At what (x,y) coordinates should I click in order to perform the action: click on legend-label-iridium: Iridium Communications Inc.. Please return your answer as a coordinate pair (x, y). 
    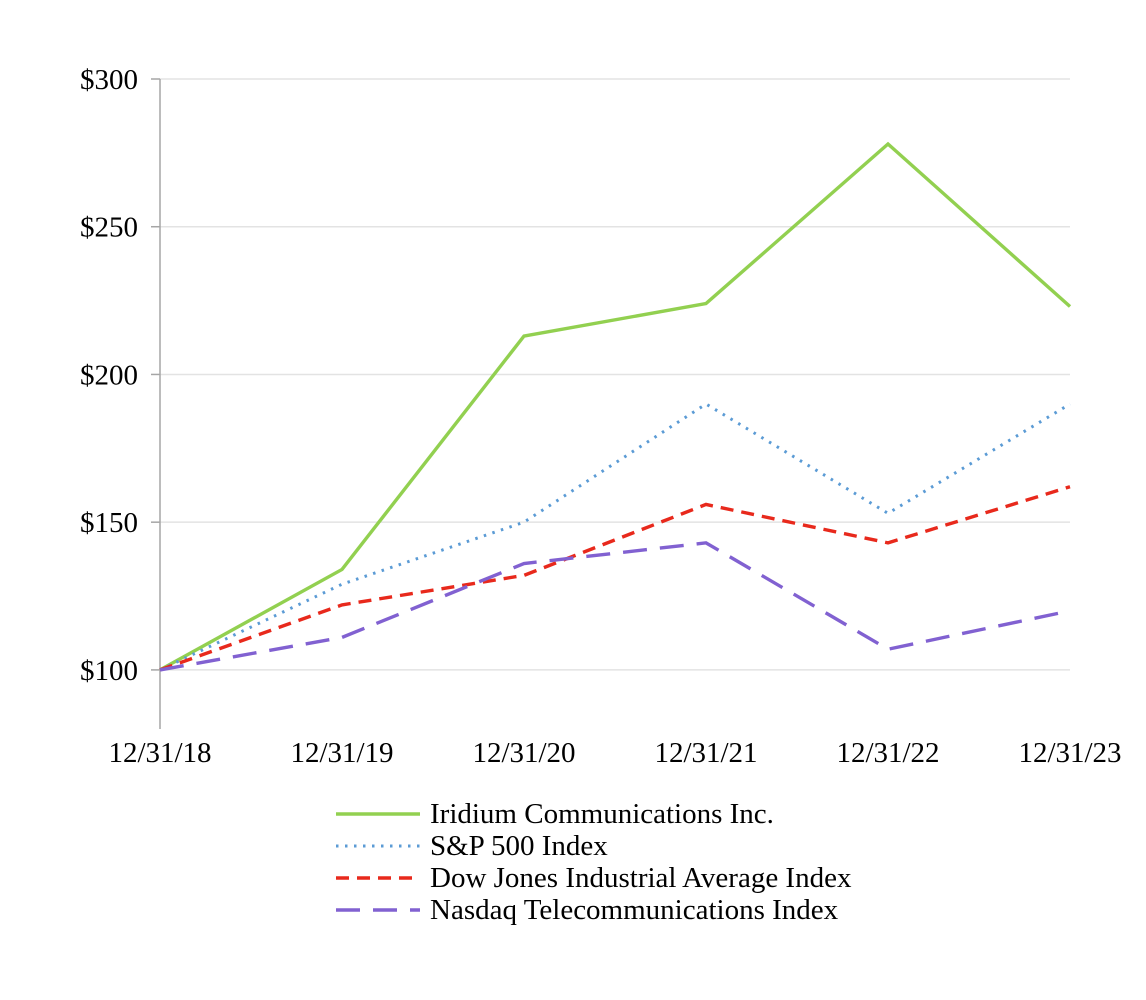
    Looking at the image, I should click on (602, 814).